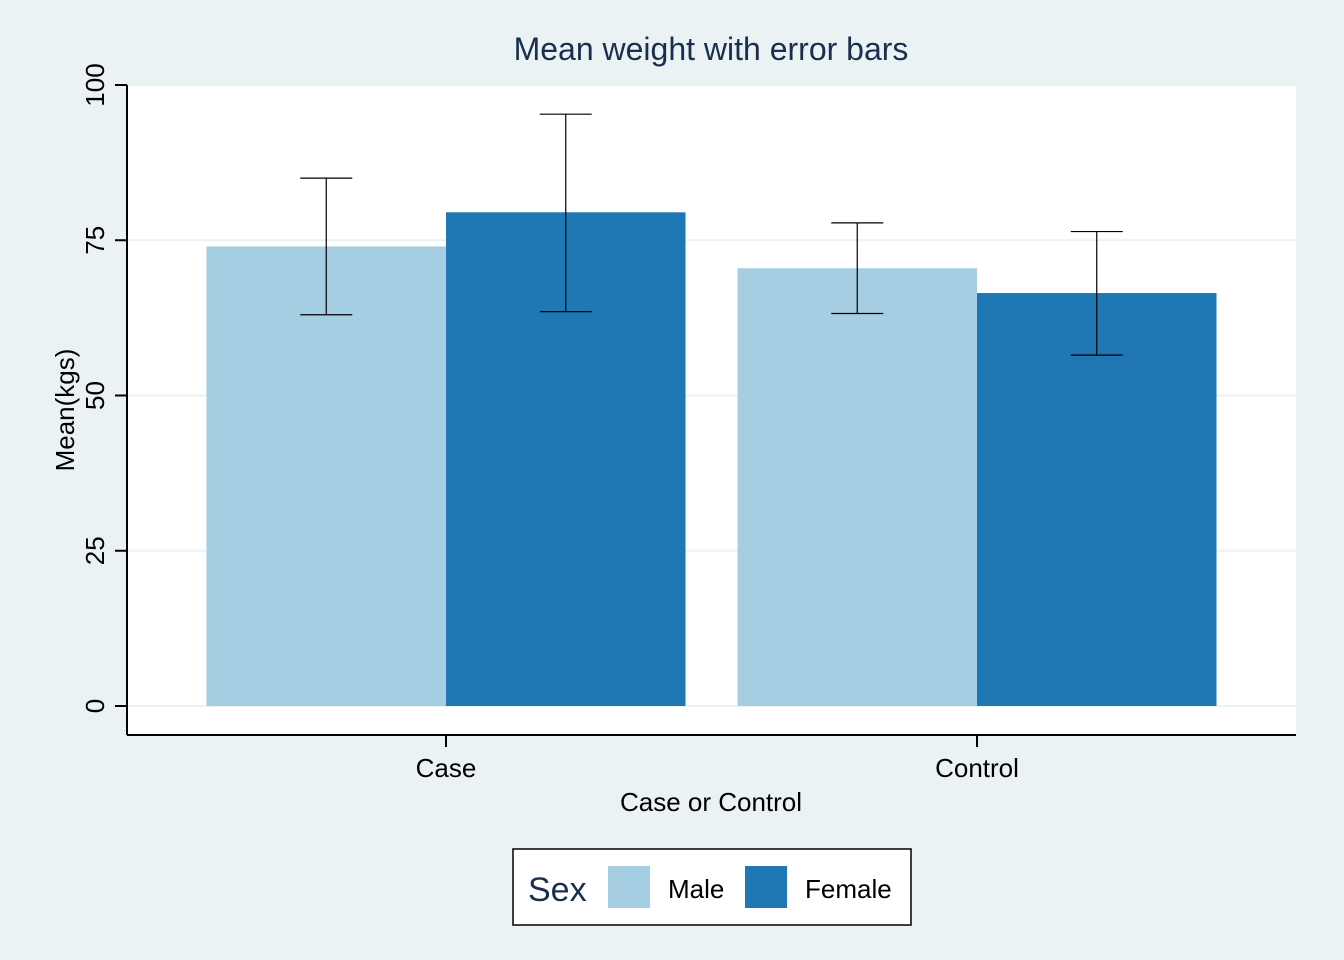  I want to click on y-tick-label-50: 50, so click(95, 395).